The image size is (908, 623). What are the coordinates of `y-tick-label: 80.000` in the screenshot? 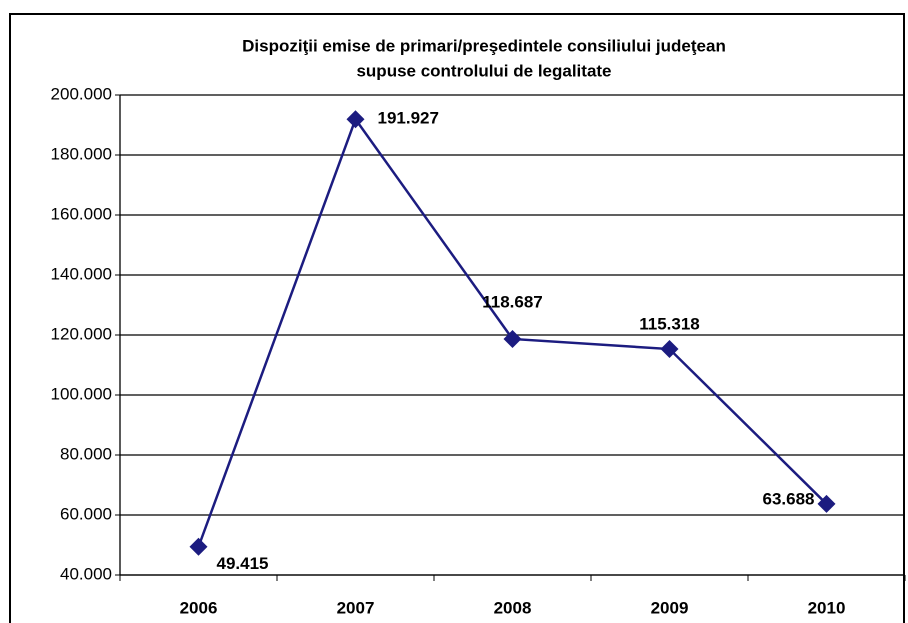 It's located at (86, 453).